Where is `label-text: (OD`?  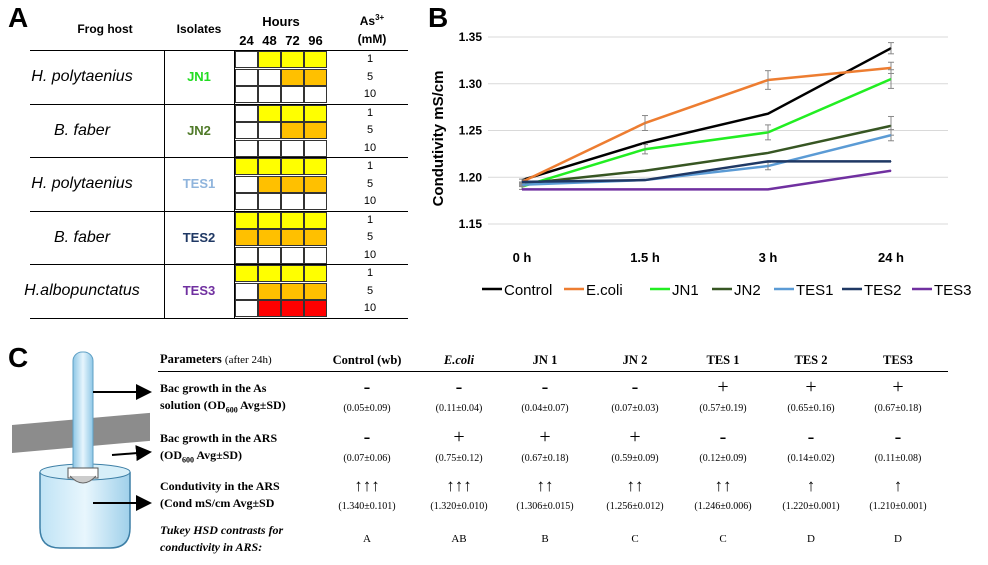 label-text: (OD is located at coordinates (171, 455).